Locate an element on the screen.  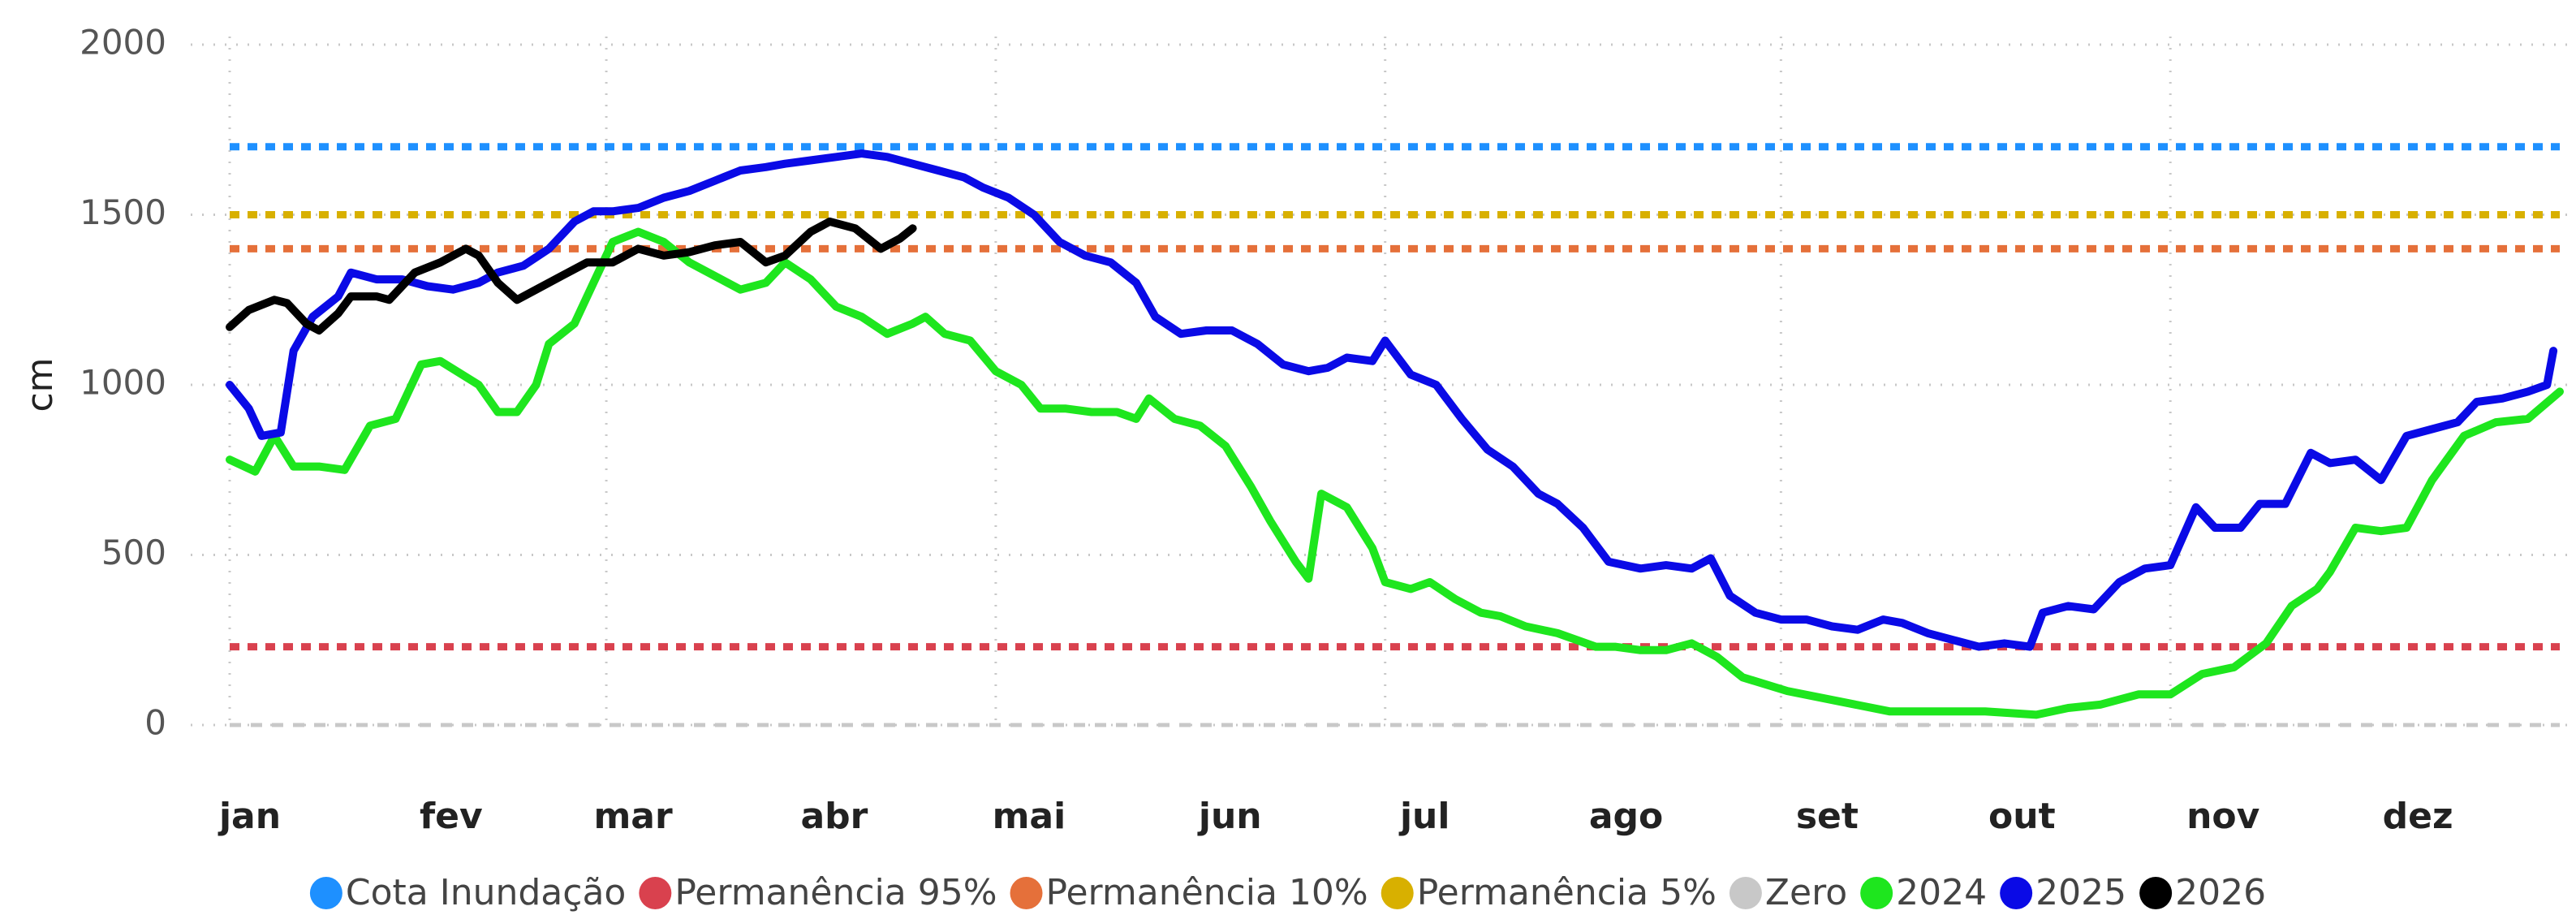
x-tick-label: nov is located at coordinates (2223, 816).